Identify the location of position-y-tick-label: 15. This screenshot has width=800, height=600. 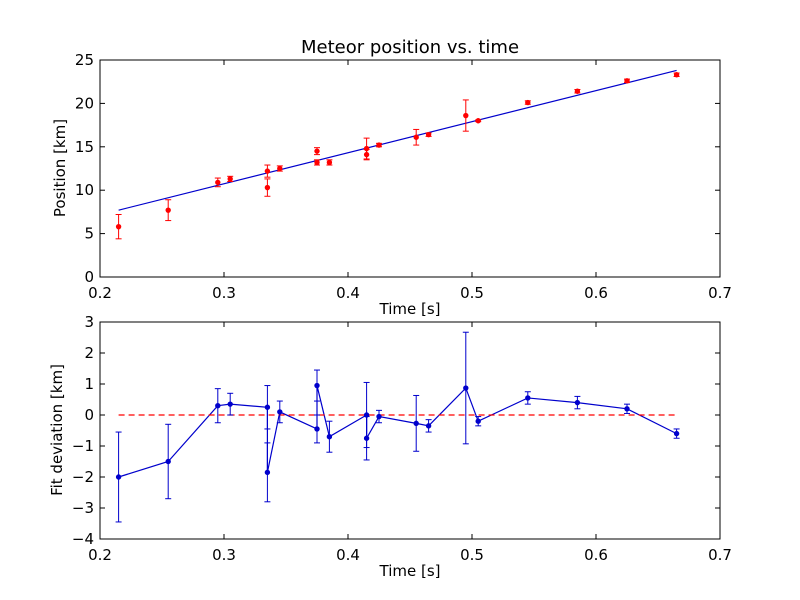
(84, 147).